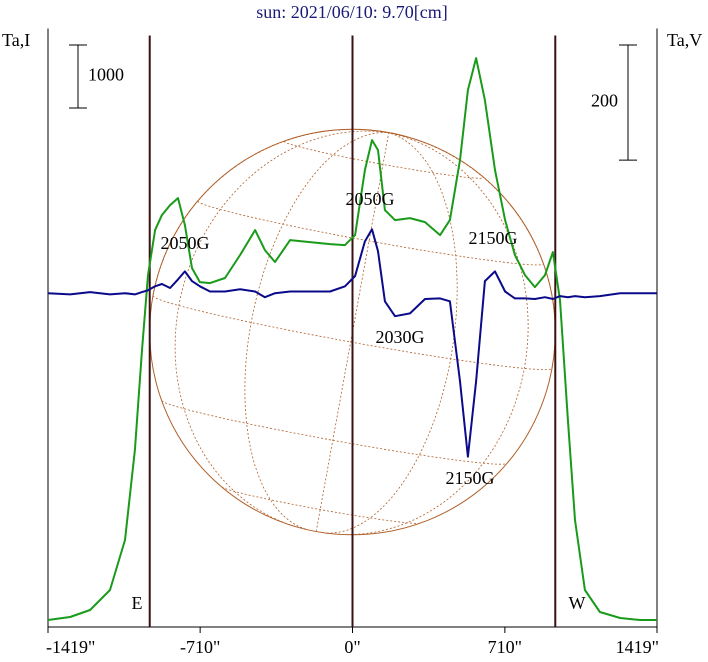  Describe the element at coordinates (577, 603) in the screenshot. I see `annotation: W` at that location.